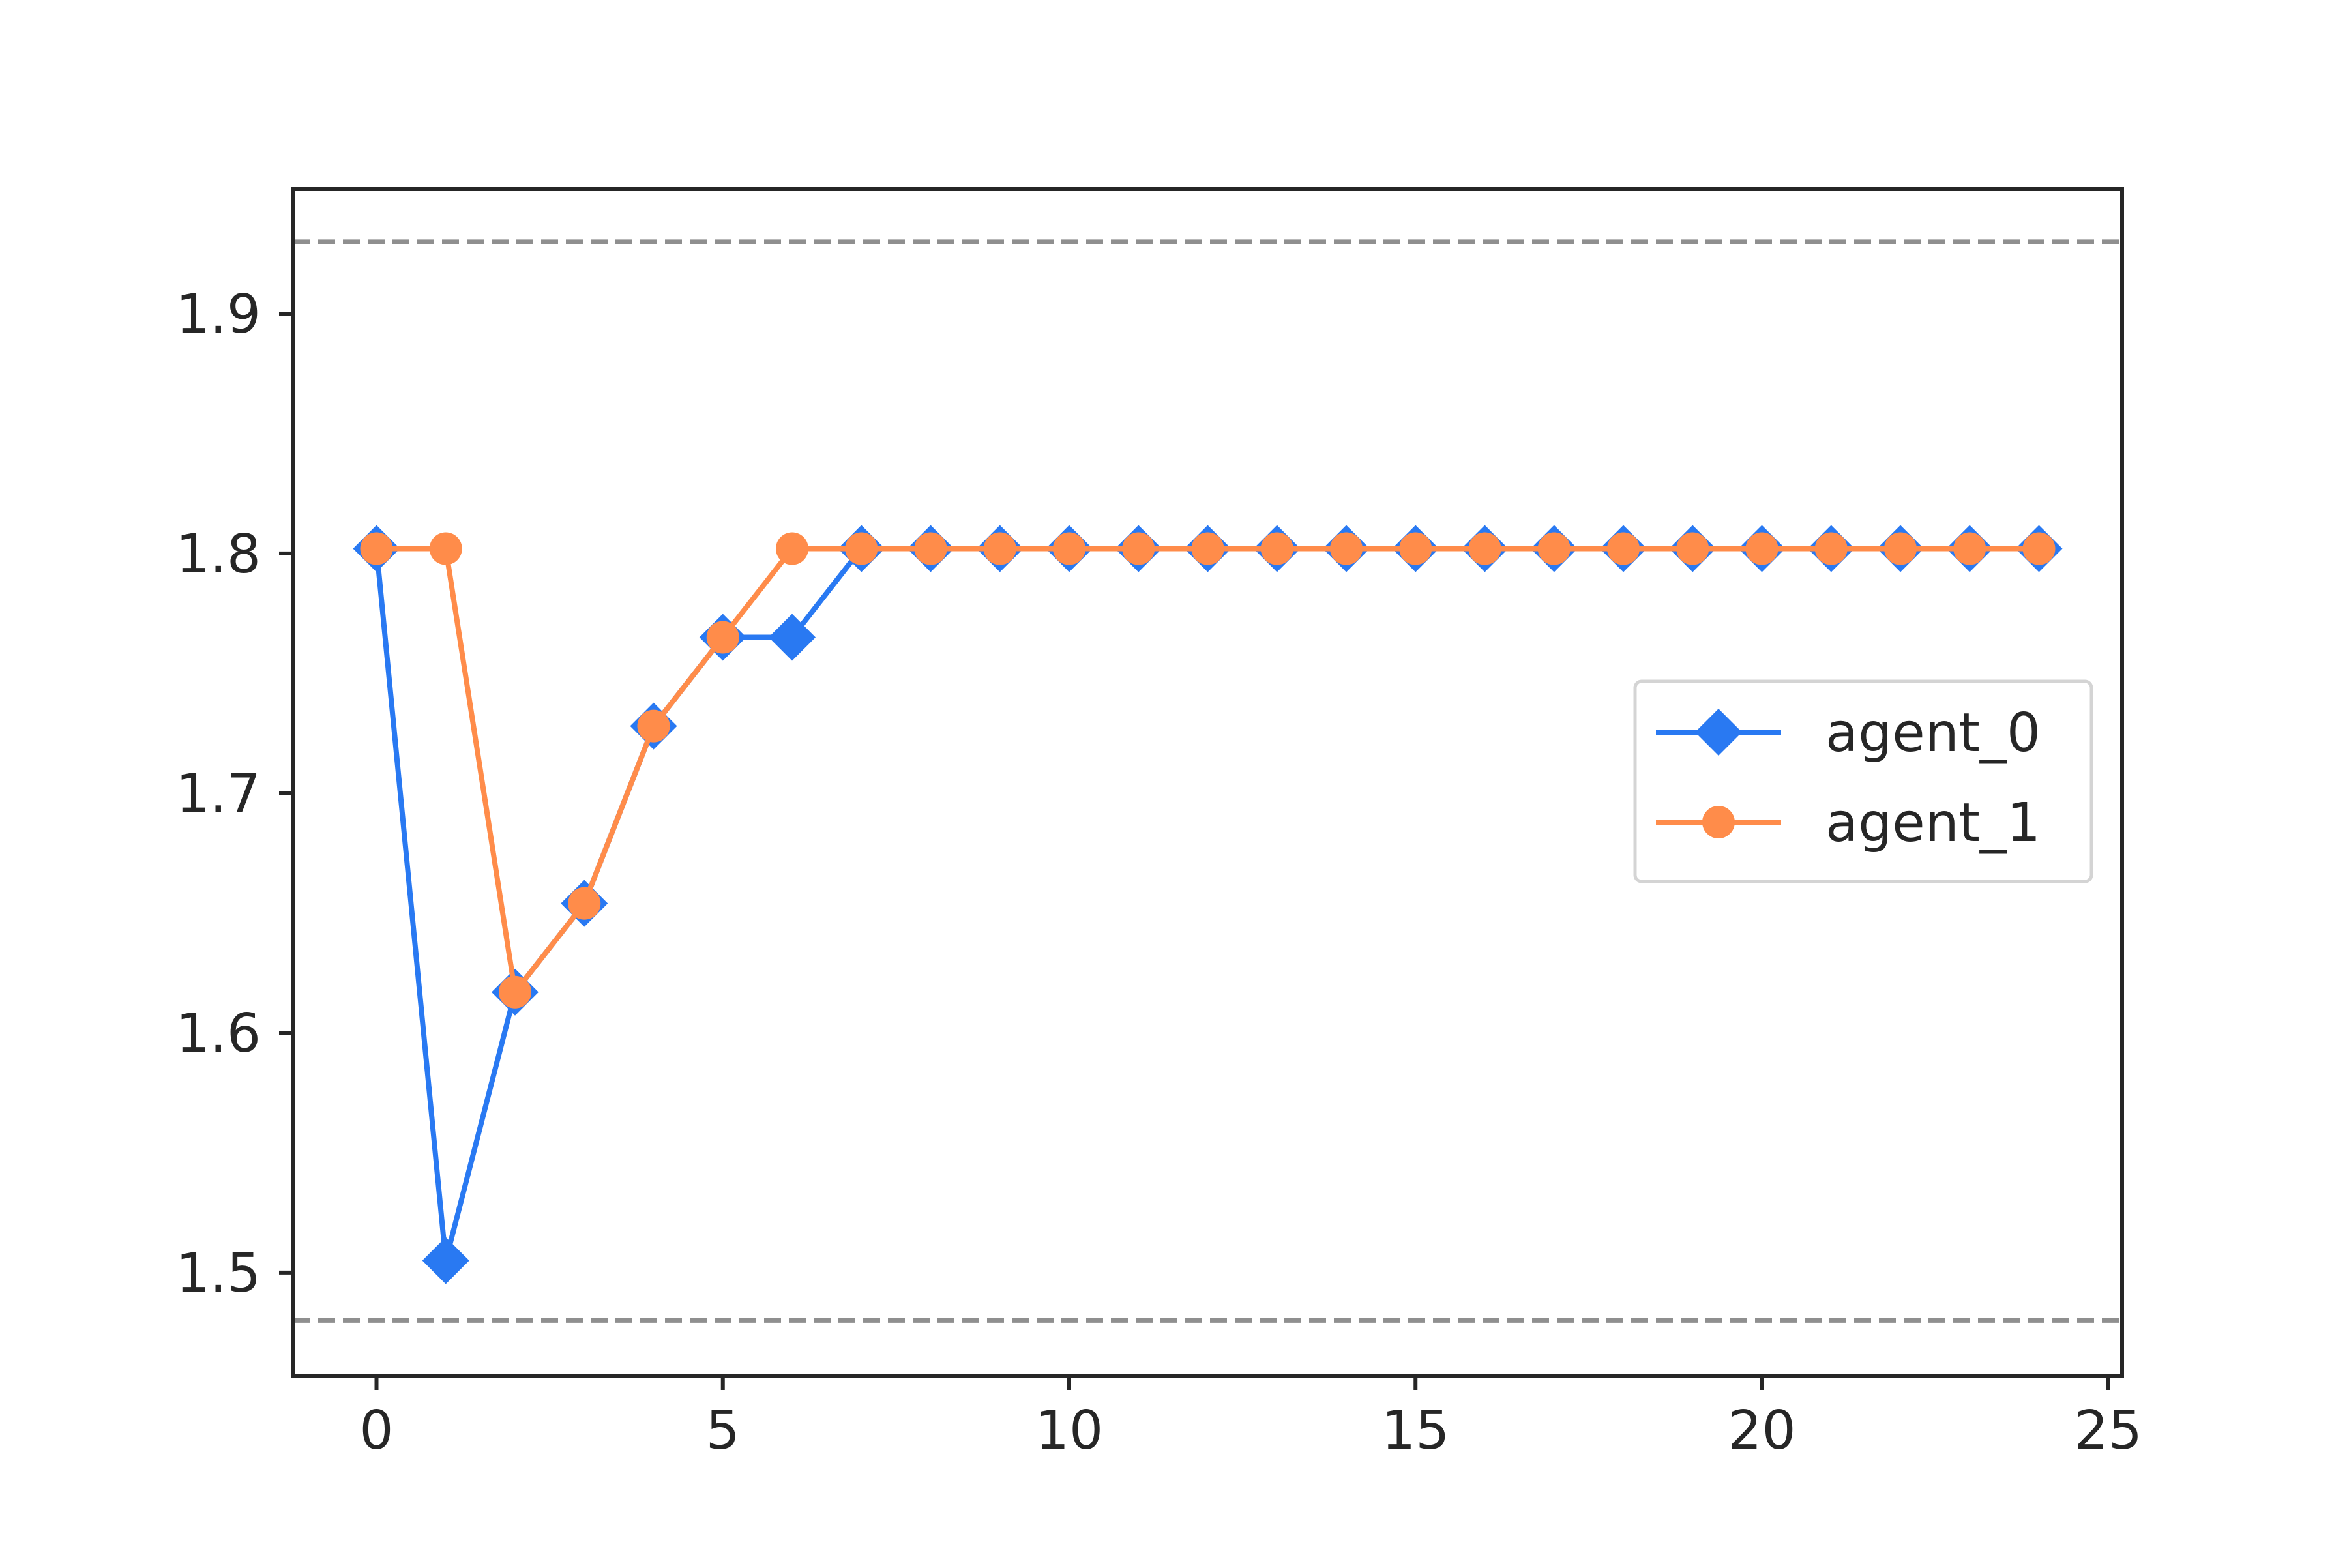  I want to click on y-axis: 1.5 1.6 1.7 1.8 1.9, so click(234, 795).